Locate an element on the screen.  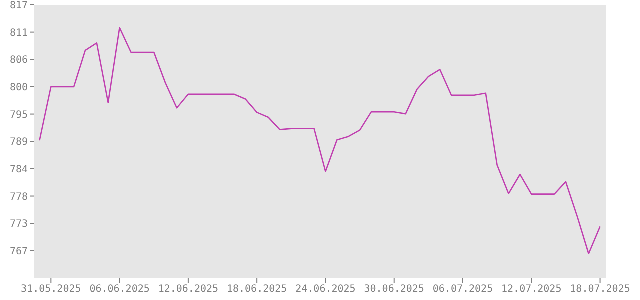
y-tick-label: 806 is located at coordinates (19, 60).